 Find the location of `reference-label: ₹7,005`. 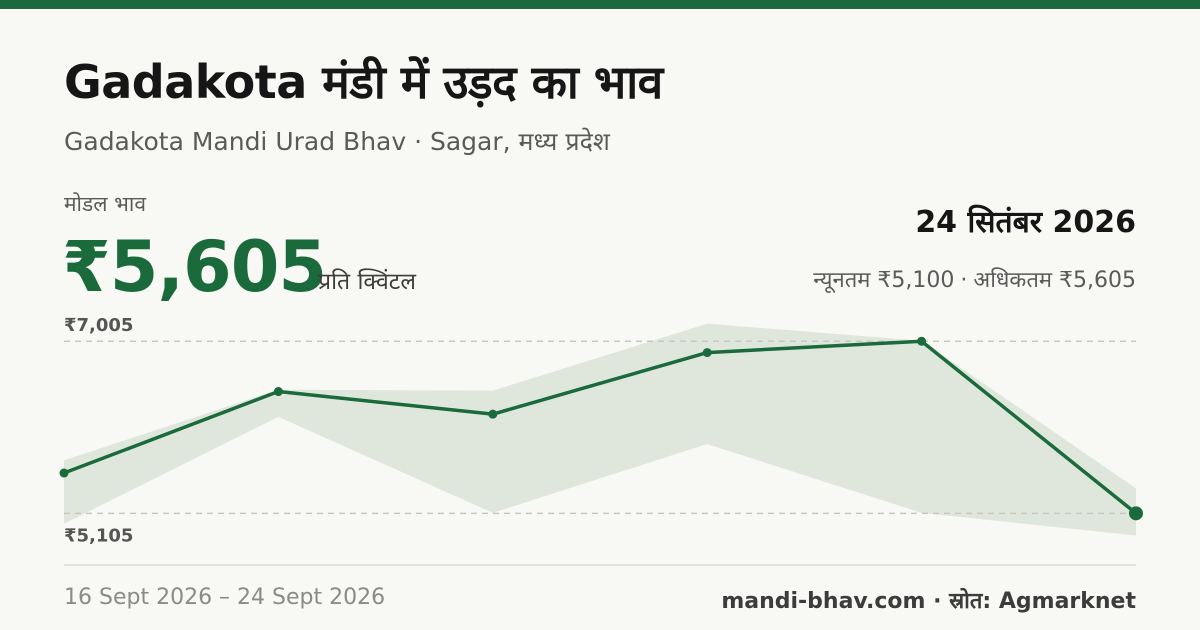

reference-label: ₹7,005 is located at coordinates (98, 325).